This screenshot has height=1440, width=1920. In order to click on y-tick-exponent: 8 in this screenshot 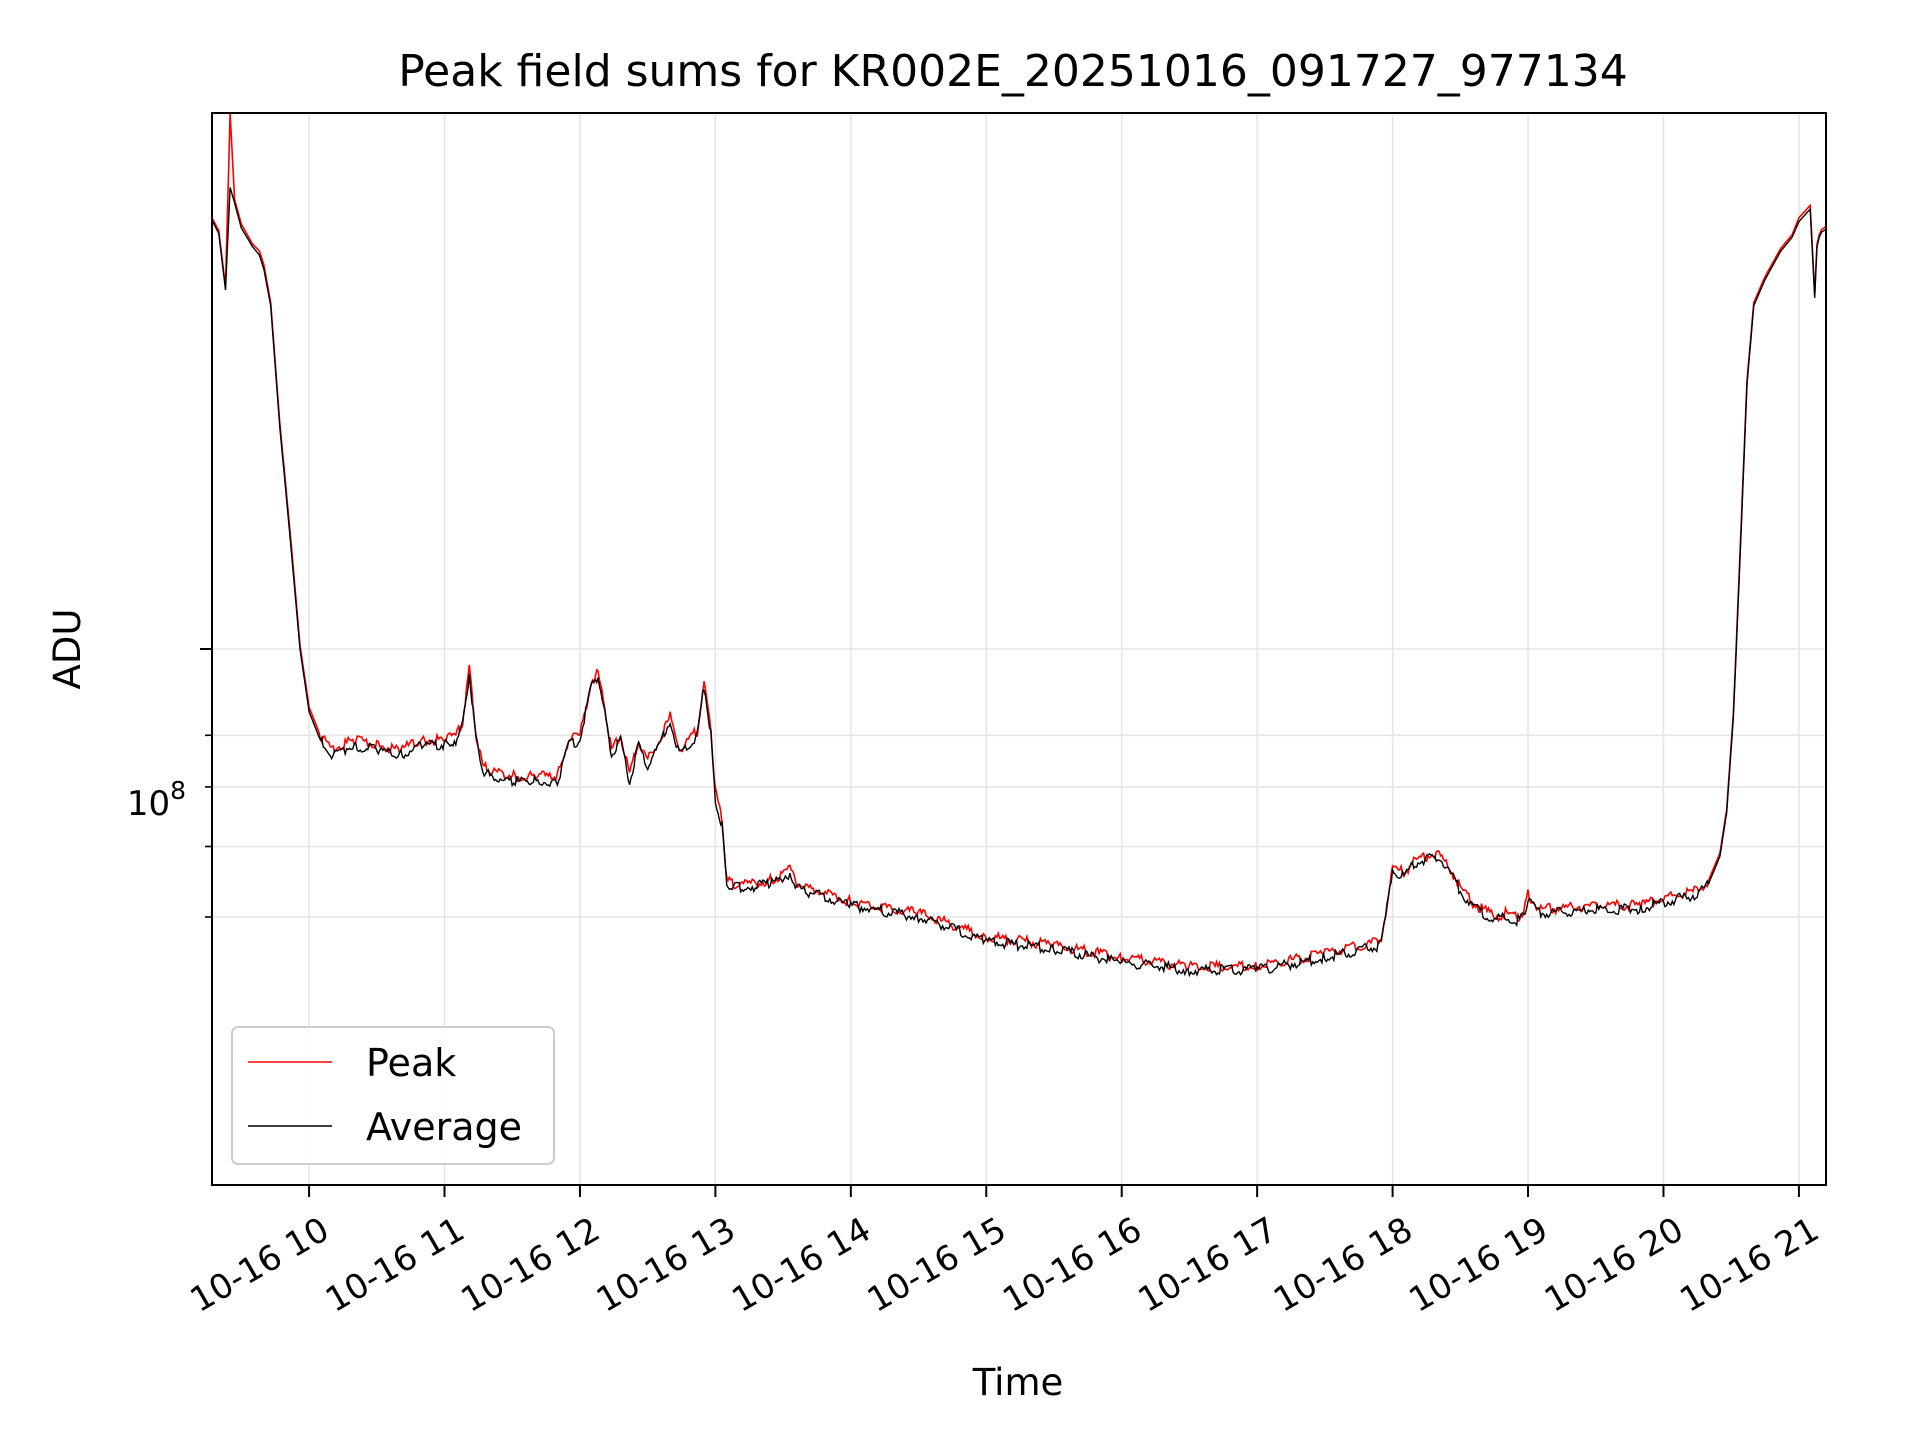, I will do `click(178, 790)`.